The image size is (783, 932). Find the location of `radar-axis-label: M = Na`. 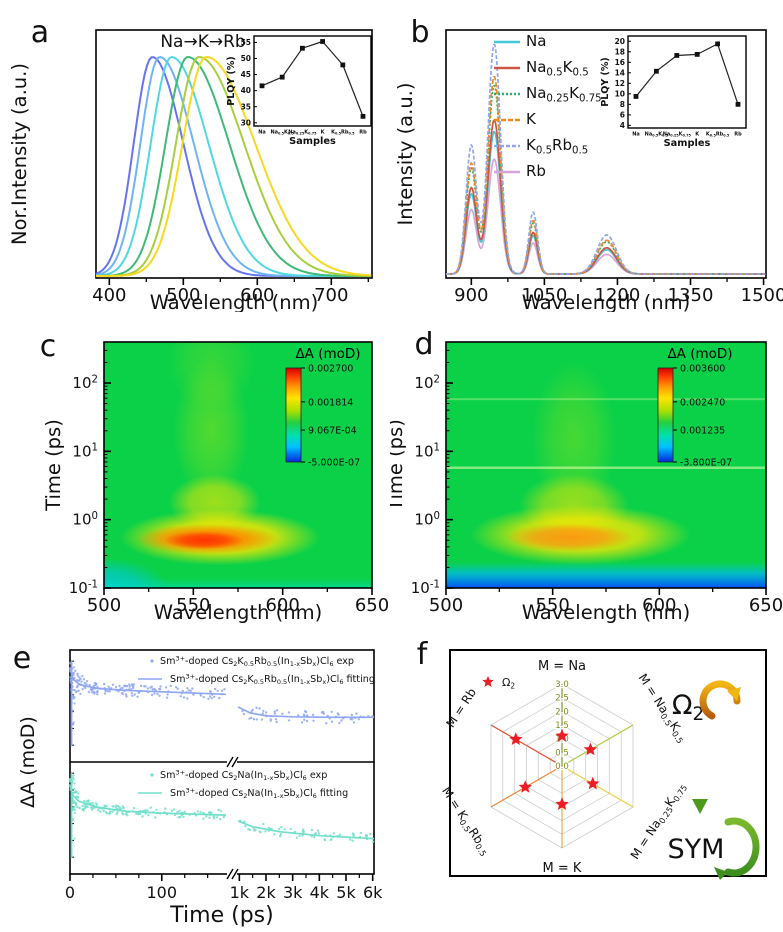

radar-axis-label: M = Na is located at coordinates (562, 666).